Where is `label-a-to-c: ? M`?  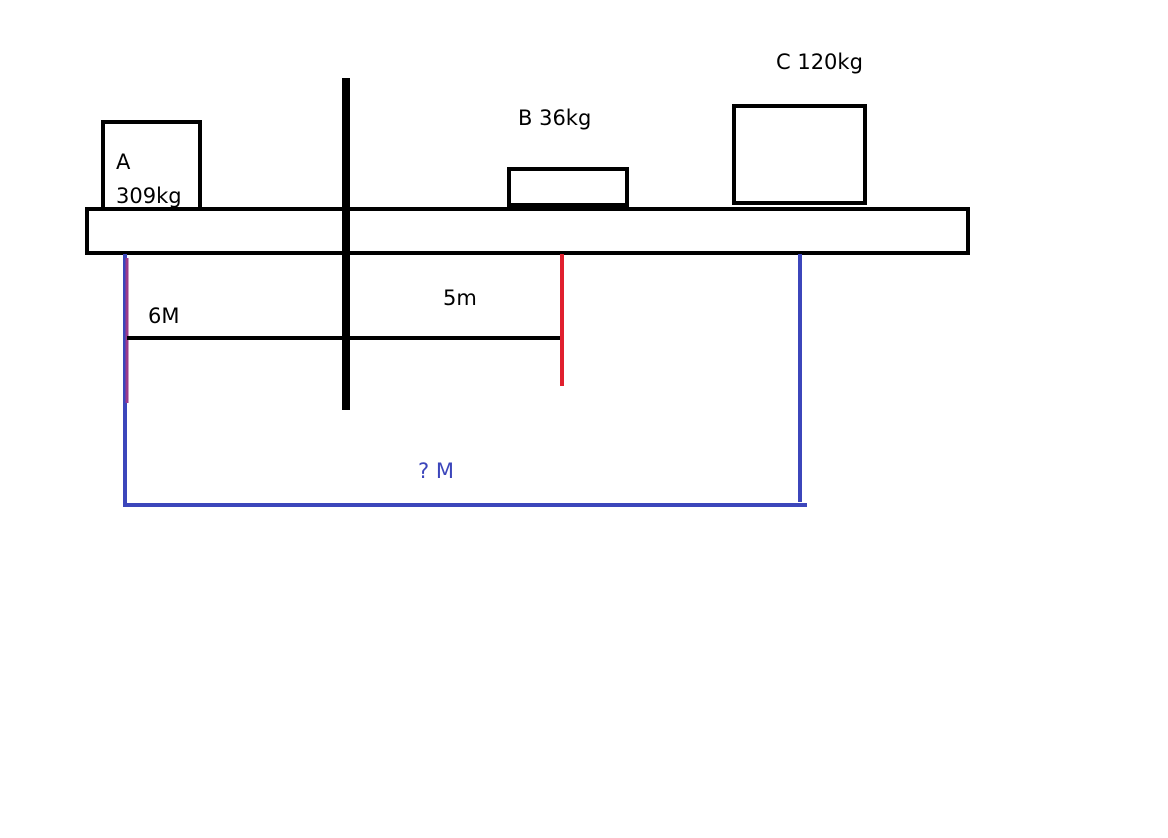
label-a-to-c: ? M is located at coordinates (436, 471).